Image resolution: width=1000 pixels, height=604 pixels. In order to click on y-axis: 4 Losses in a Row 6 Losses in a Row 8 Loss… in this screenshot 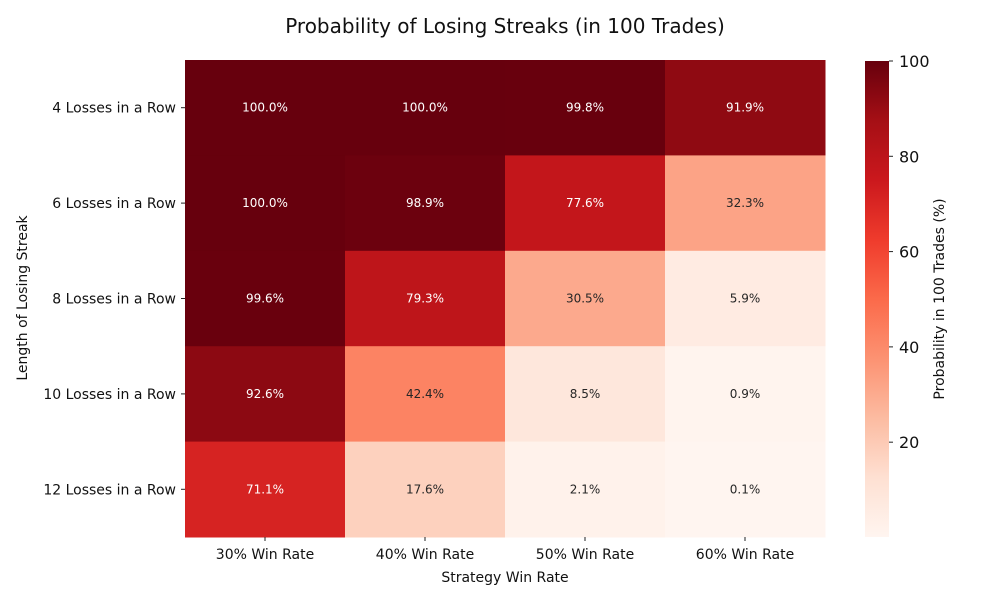, I will do `click(114, 299)`.